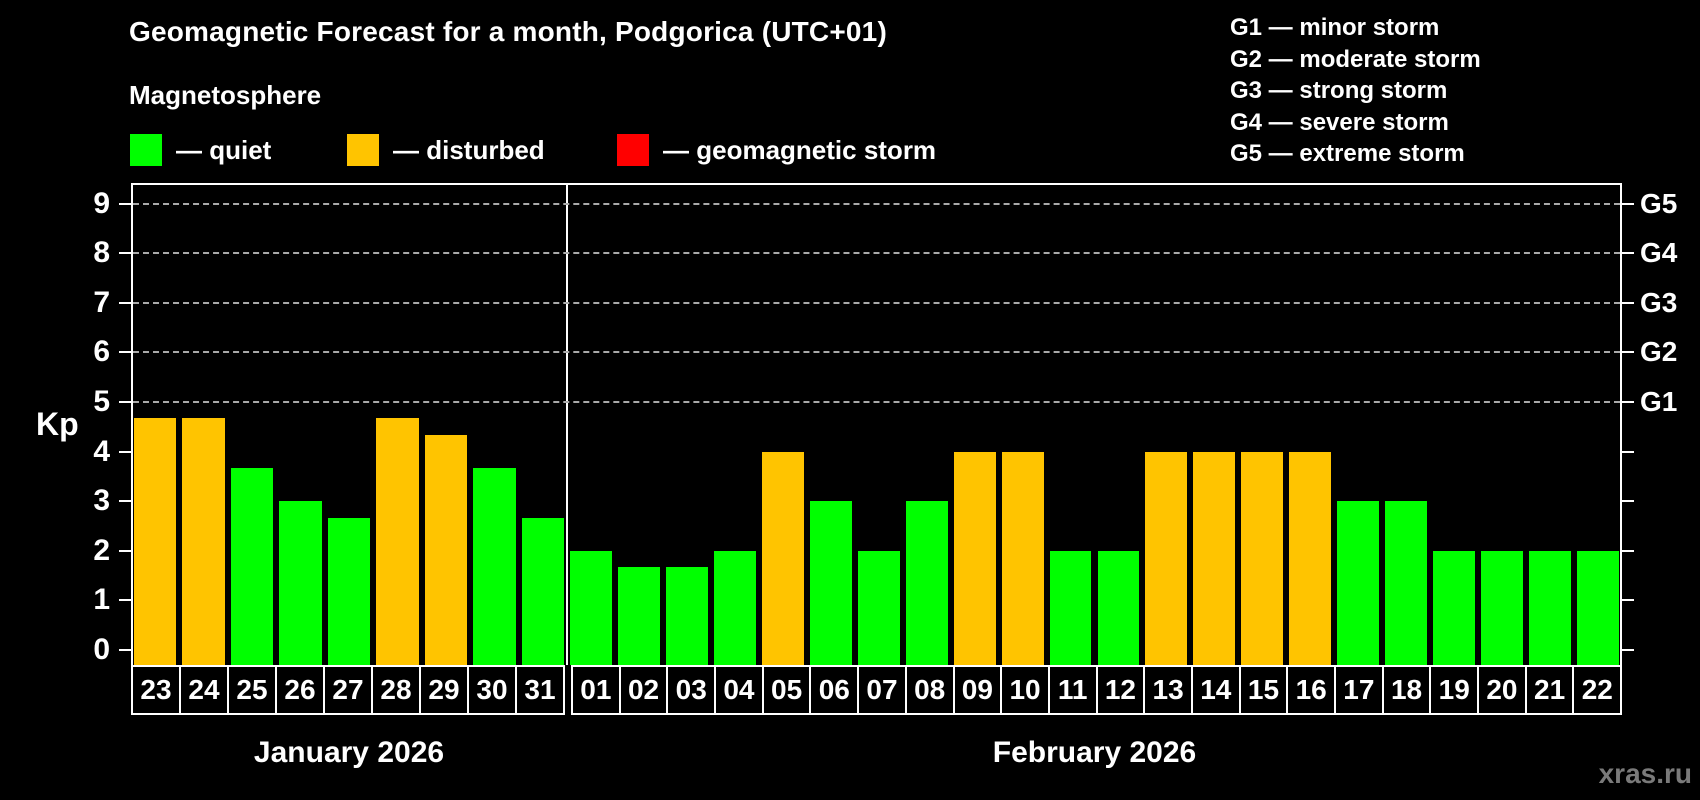 The image size is (1700, 800). I want to click on day-label-19: 19, so click(1453, 690).